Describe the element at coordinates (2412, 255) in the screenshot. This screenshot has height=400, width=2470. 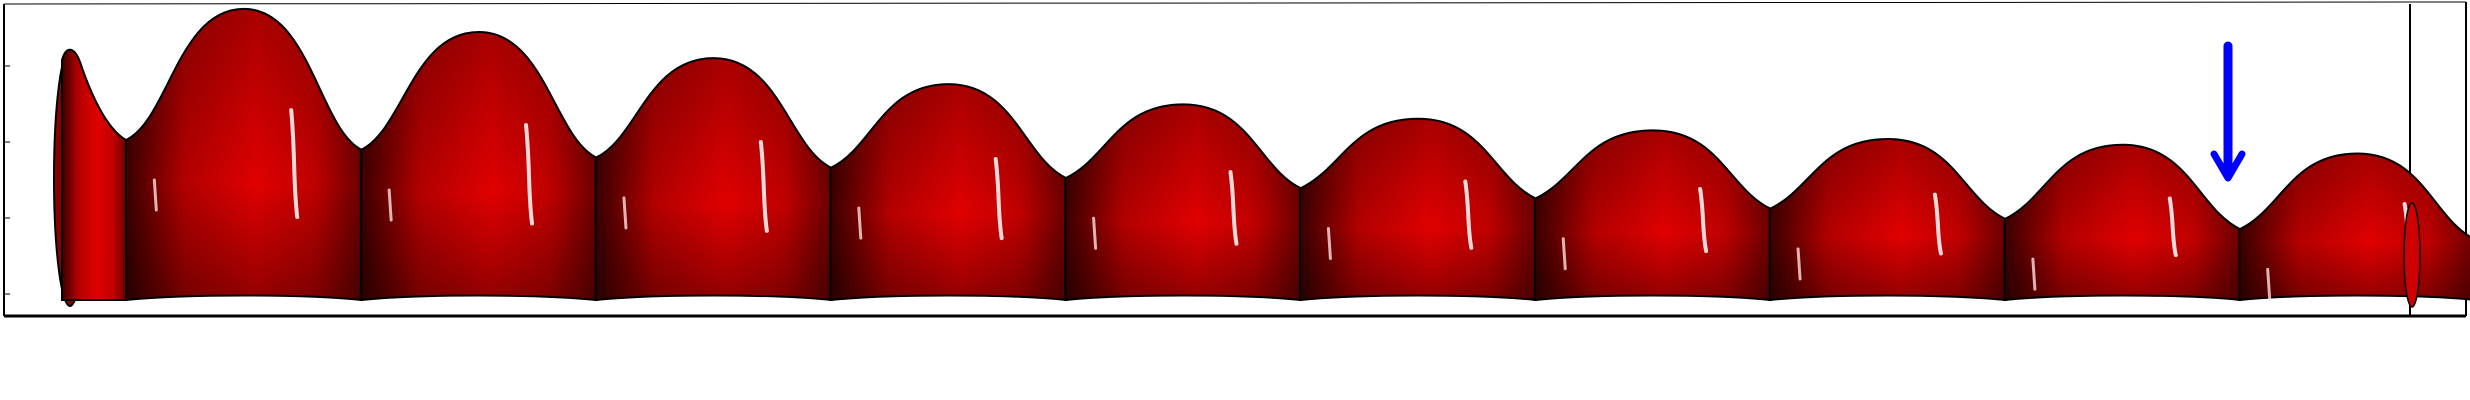
I see `right-end-cap` at that location.